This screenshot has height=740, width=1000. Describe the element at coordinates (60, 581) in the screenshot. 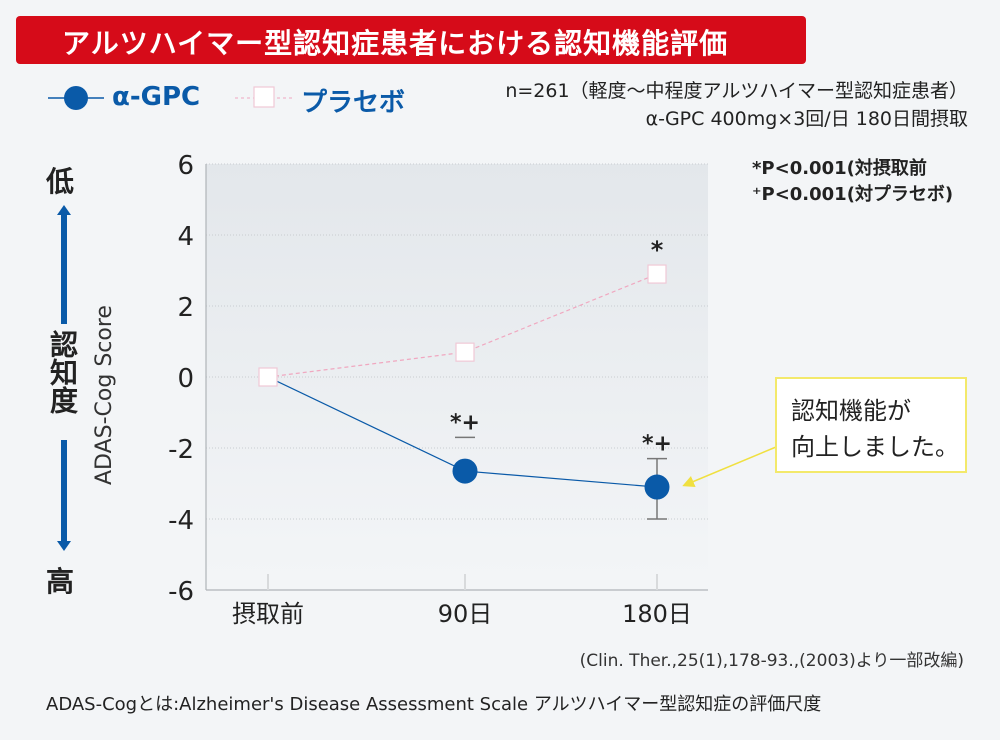

I see `axis-direction-high: 高` at that location.